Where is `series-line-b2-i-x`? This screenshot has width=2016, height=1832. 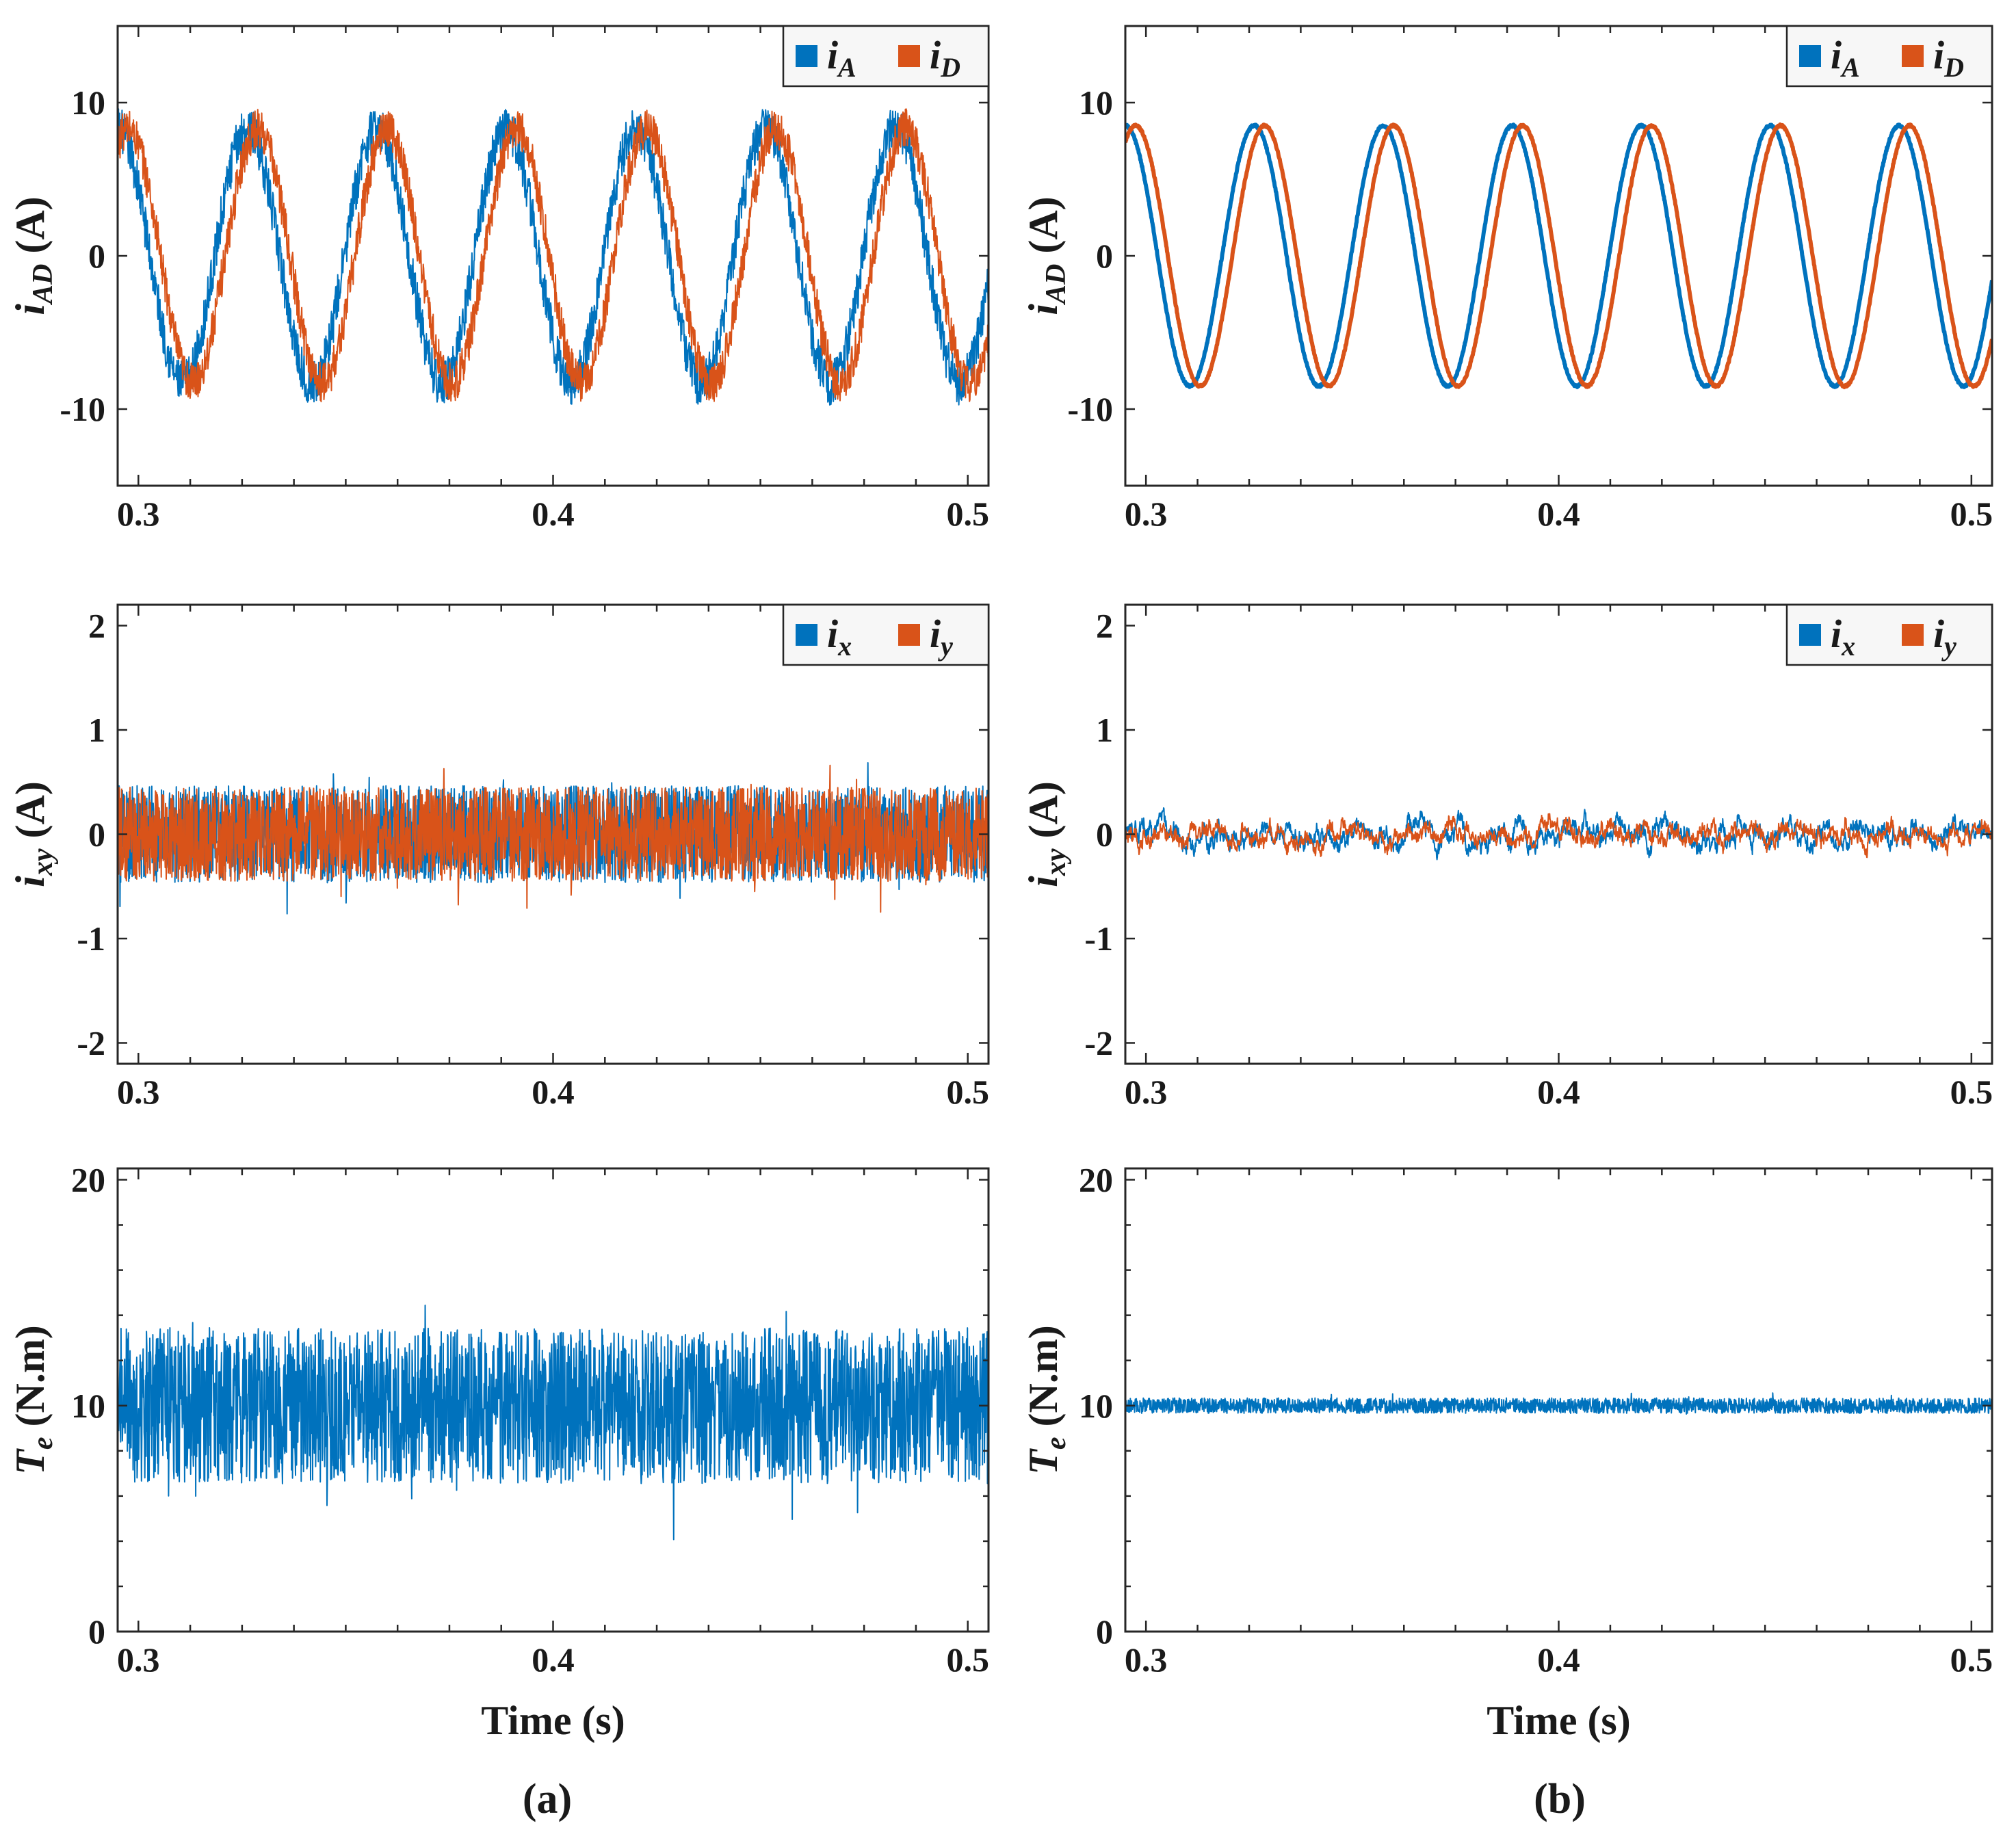 series-line-b2-i-x is located at coordinates (1558, 834).